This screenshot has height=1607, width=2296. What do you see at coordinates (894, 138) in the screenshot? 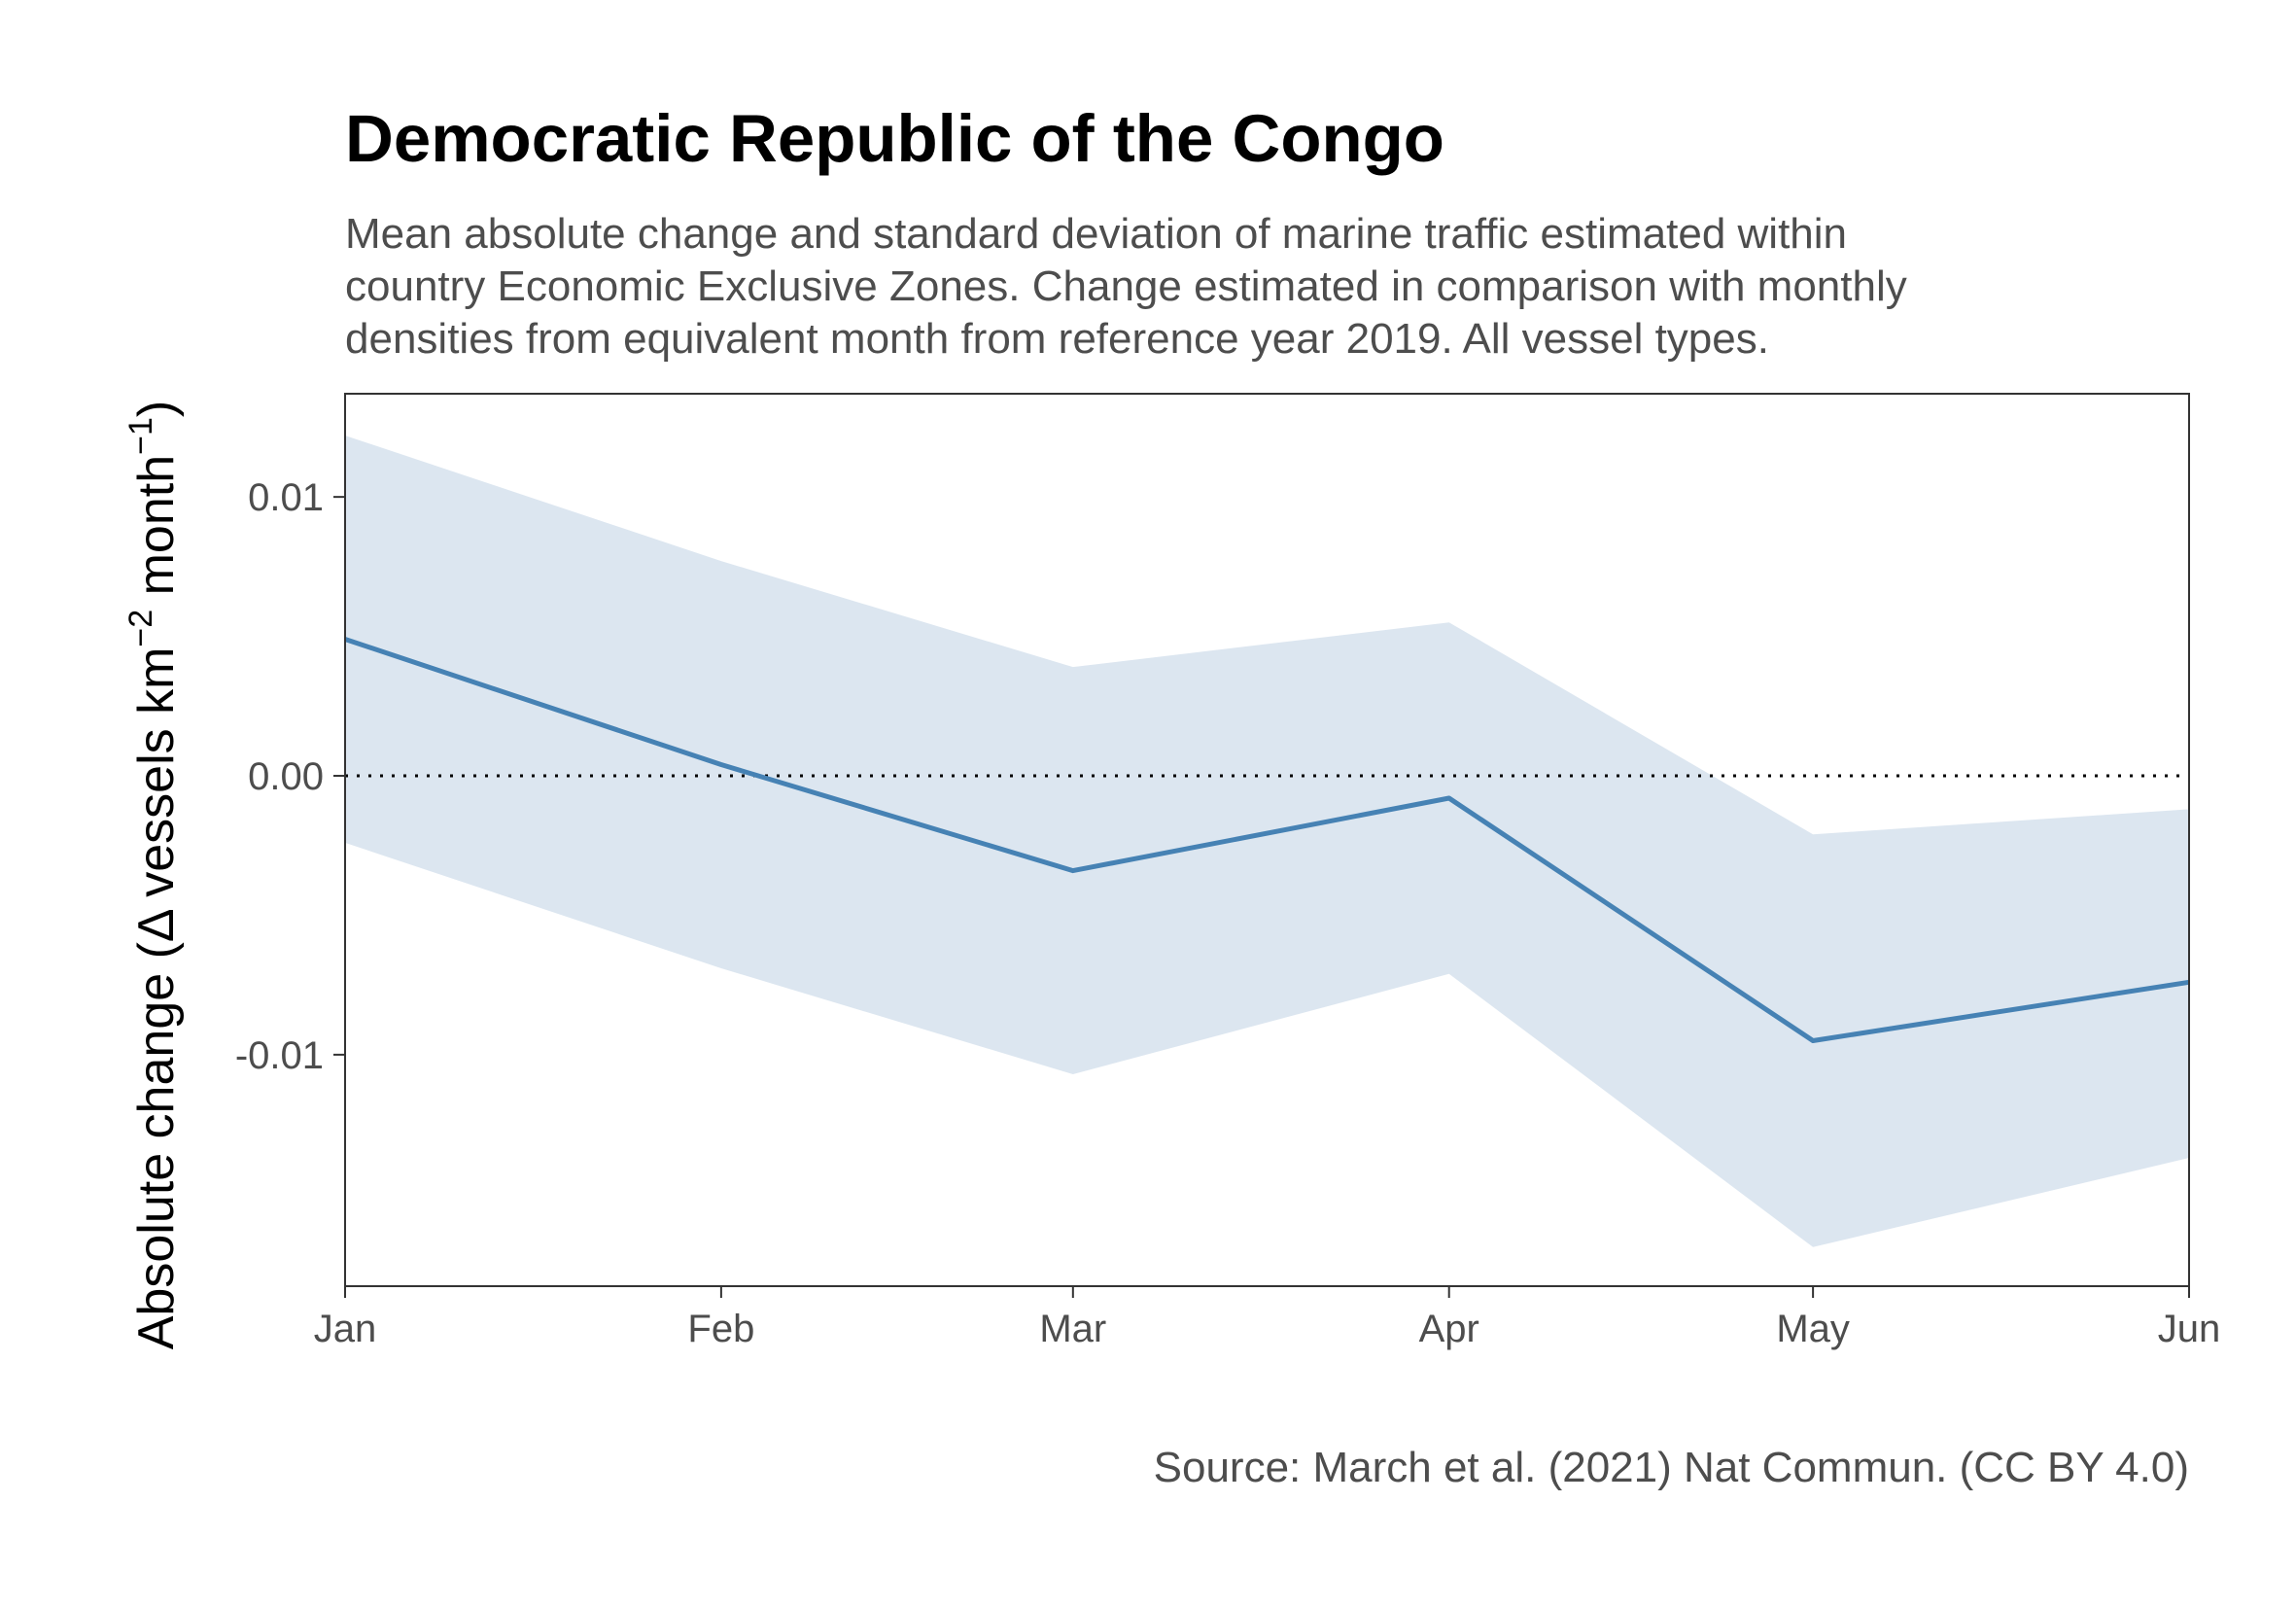
I see `chart-title: Democratic Republic of the Congo` at bounding box center [894, 138].